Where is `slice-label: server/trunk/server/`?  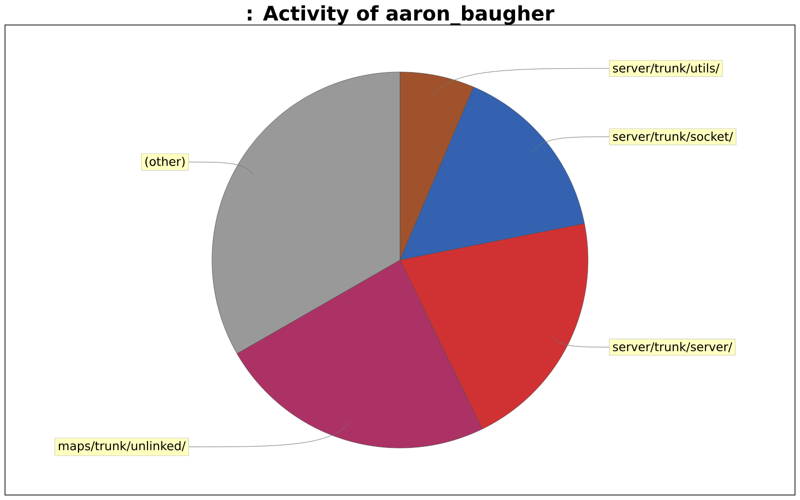 slice-label: server/trunk/server/ is located at coordinates (672, 347).